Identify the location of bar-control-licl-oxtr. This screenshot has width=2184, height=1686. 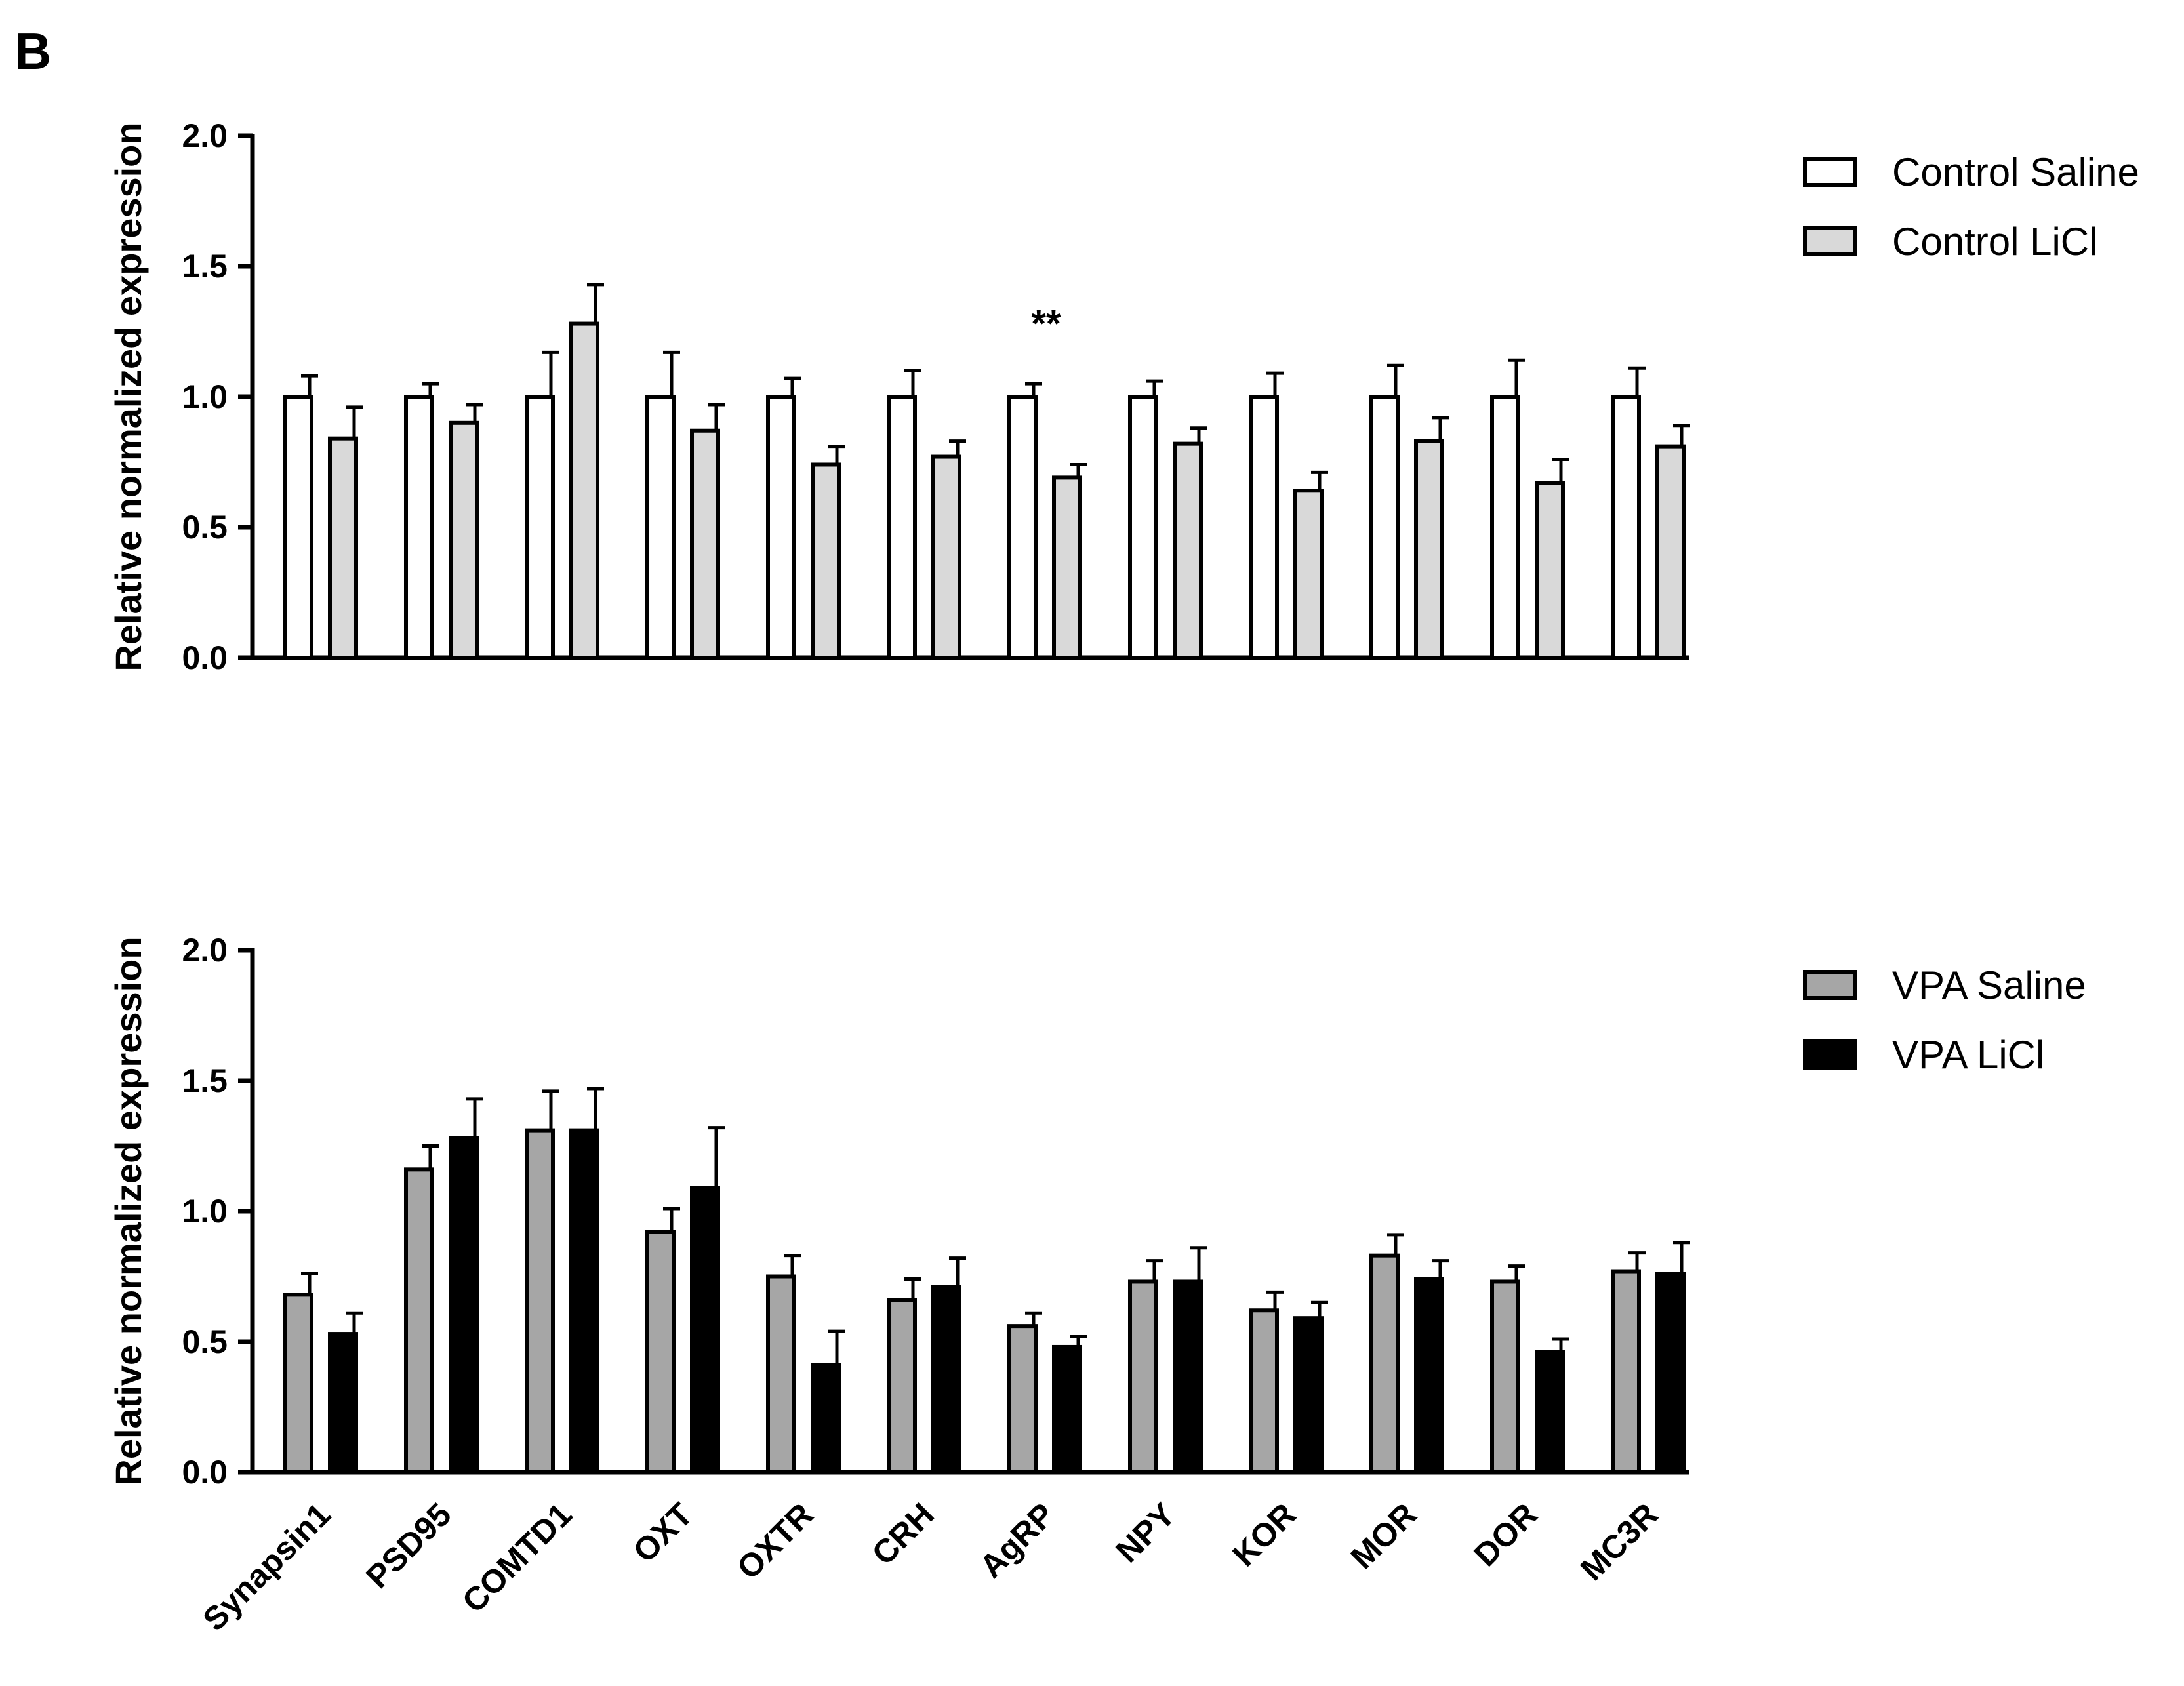
(826, 561).